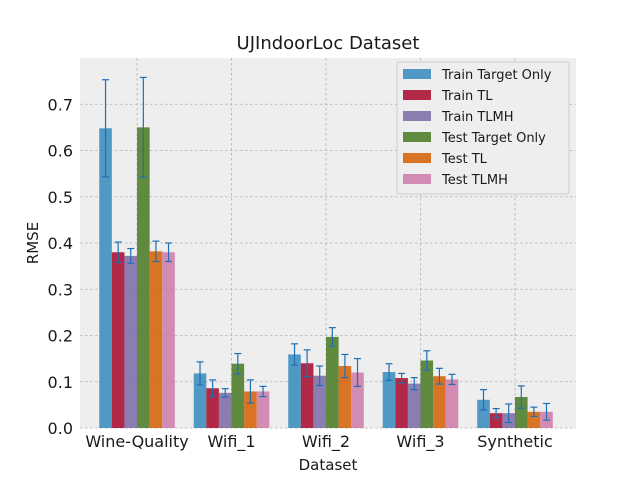  What do you see at coordinates (33, 243) in the screenshot?
I see `y-axis-label: RMSE` at bounding box center [33, 243].